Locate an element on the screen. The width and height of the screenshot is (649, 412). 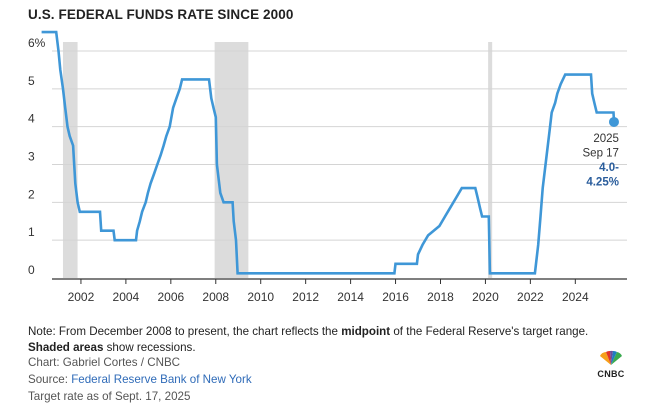
latest-rate-marker is located at coordinates (613, 121).